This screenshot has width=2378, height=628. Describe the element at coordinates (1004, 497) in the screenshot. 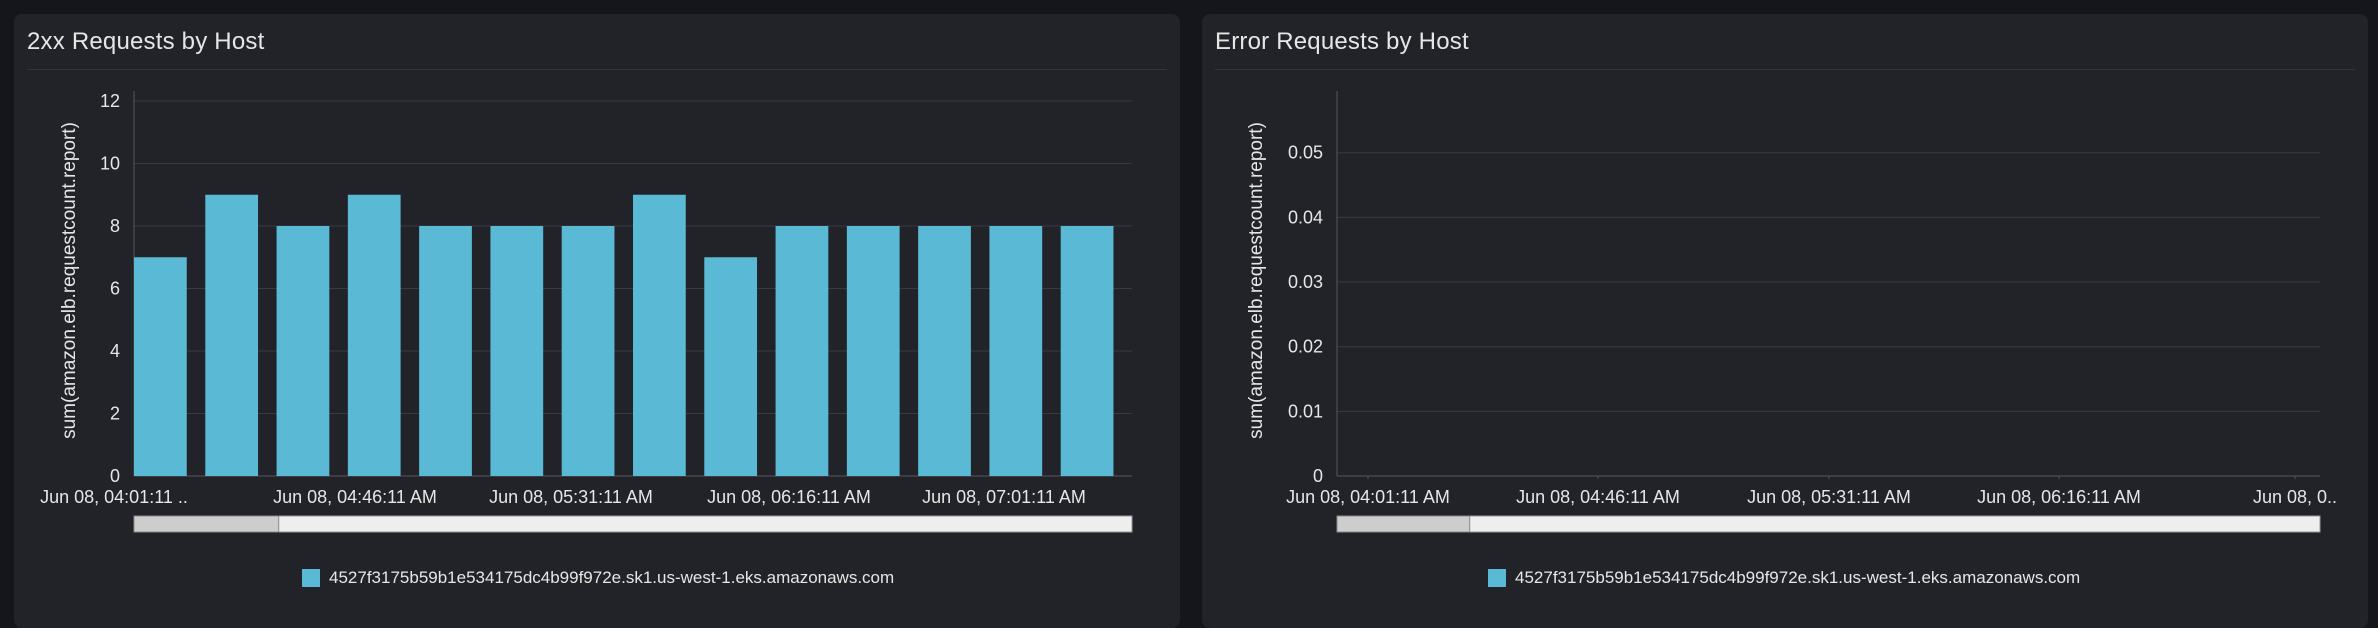

I see `x-tick-label: Jun 08, 07:01:11 AM` at that location.